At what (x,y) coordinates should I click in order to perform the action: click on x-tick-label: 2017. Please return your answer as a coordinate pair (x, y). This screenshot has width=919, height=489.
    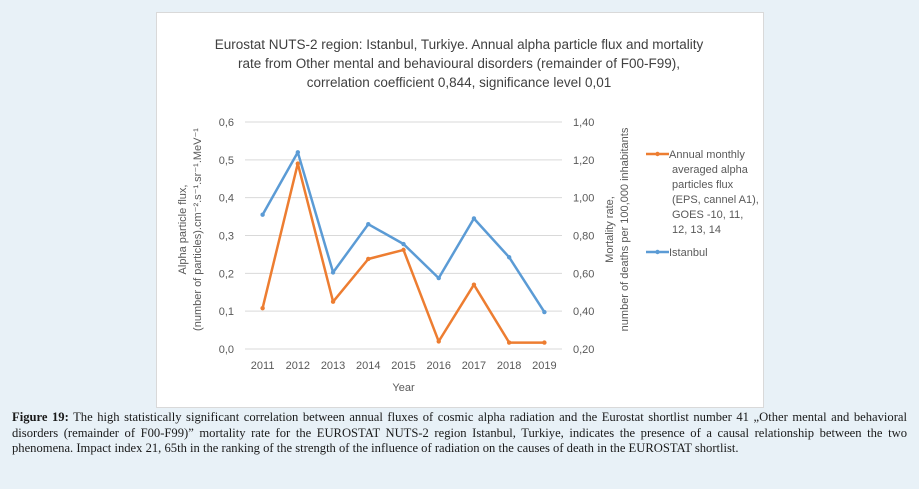
    Looking at the image, I should click on (474, 366).